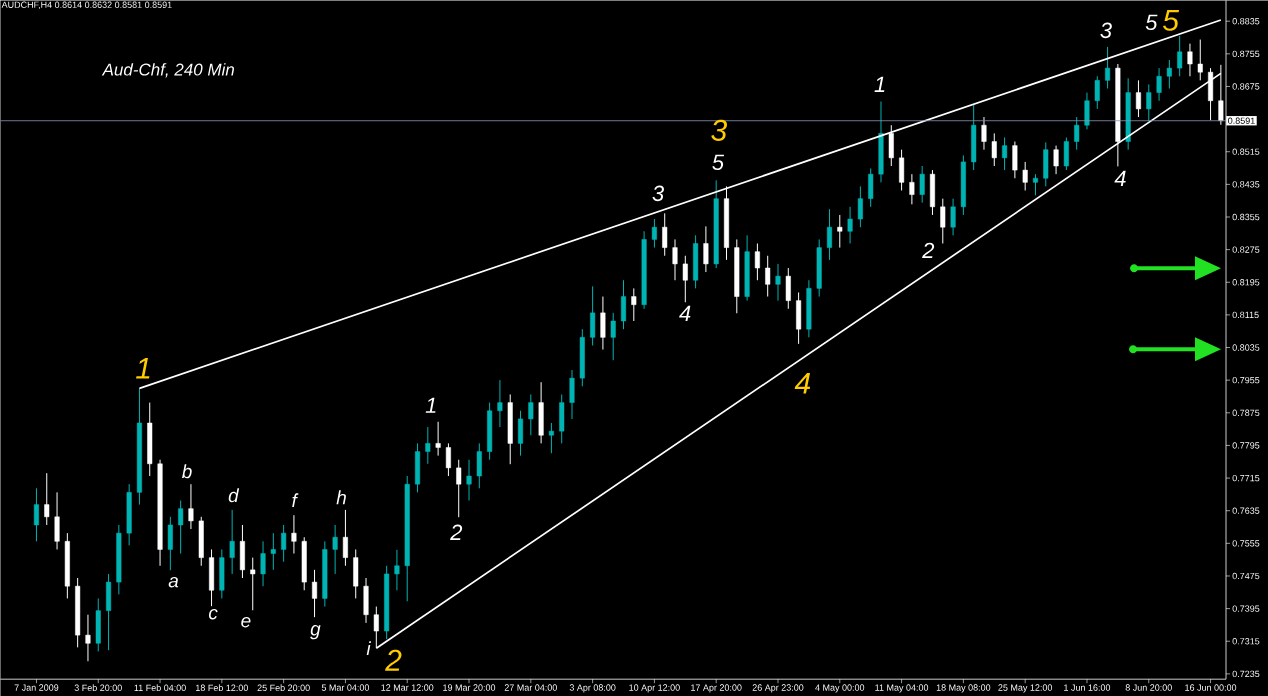  I want to click on y-tick-label: 0.8195, so click(1246, 282).